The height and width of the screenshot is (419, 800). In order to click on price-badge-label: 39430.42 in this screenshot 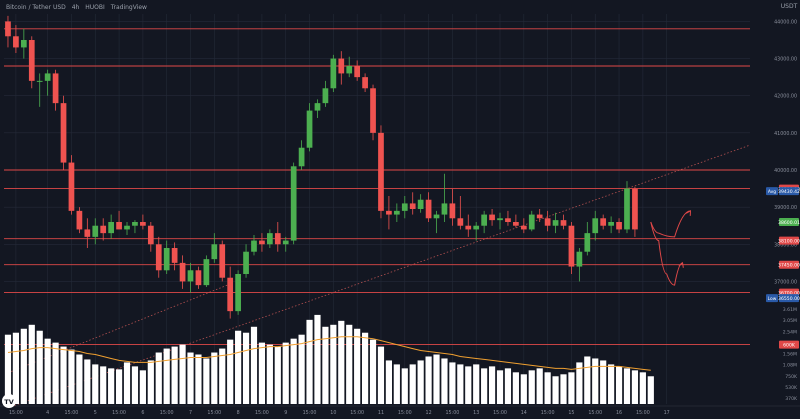, I will do `click(789, 192)`.